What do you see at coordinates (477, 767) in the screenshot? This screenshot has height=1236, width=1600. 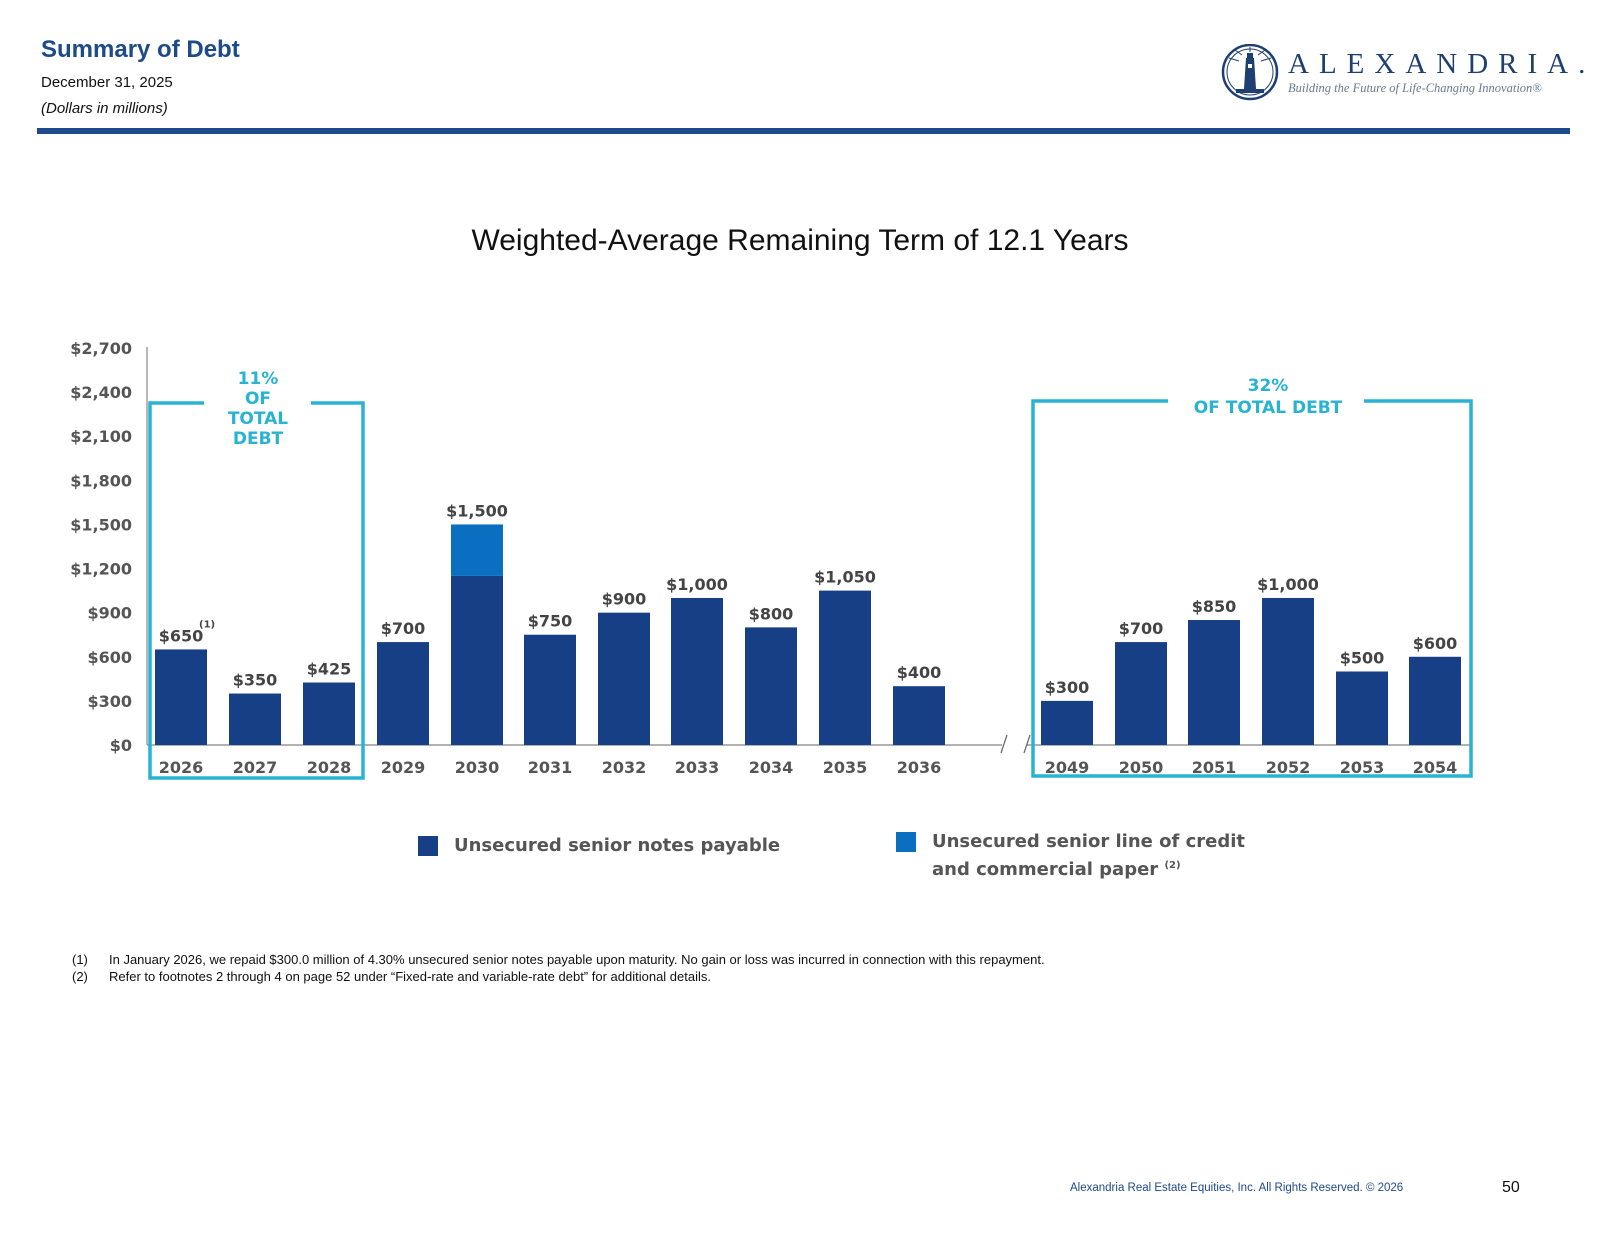 I see `x-tick-label: 2030` at bounding box center [477, 767].